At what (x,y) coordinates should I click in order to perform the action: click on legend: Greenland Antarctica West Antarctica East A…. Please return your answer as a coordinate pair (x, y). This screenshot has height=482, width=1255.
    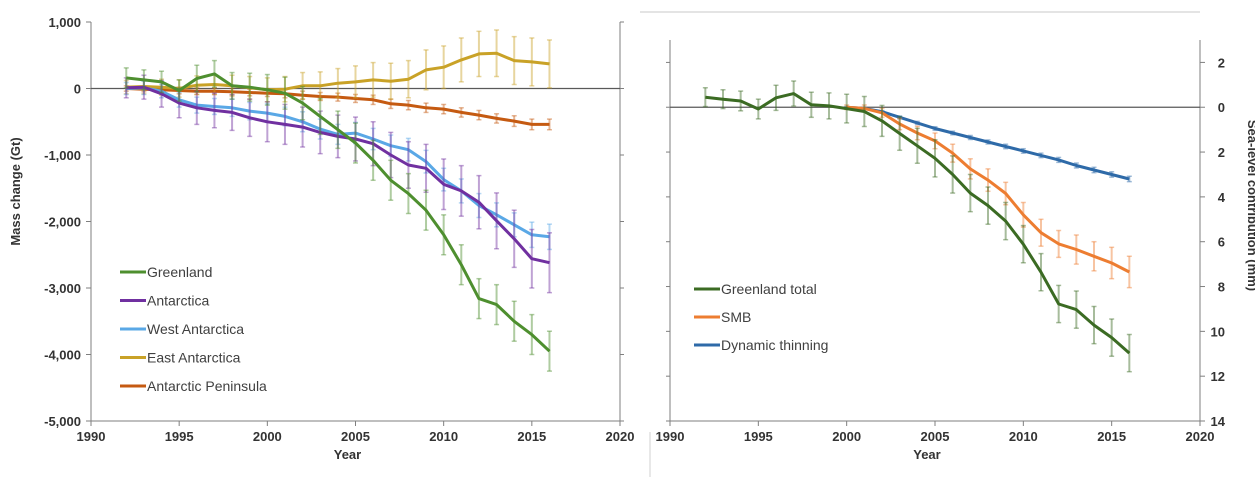
    Looking at the image, I should click on (193, 329).